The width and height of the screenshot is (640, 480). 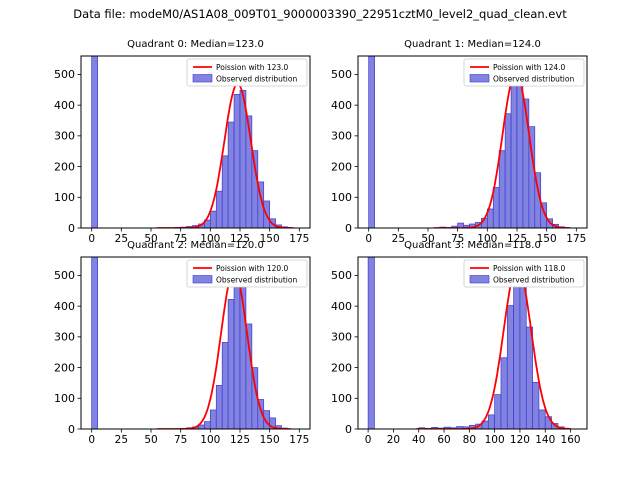 What do you see at coordinates (472, 44) in the screenshot?
I see `subplot-title-quadrant-1: Quadrant 1: Median=124.0` at bounding box center [472, 44].